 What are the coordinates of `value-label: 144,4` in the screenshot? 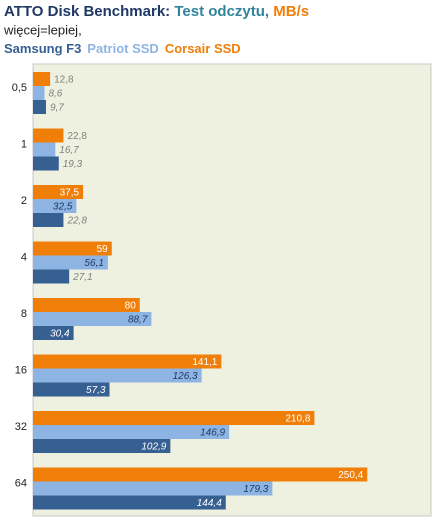 It's located at (209, 503).